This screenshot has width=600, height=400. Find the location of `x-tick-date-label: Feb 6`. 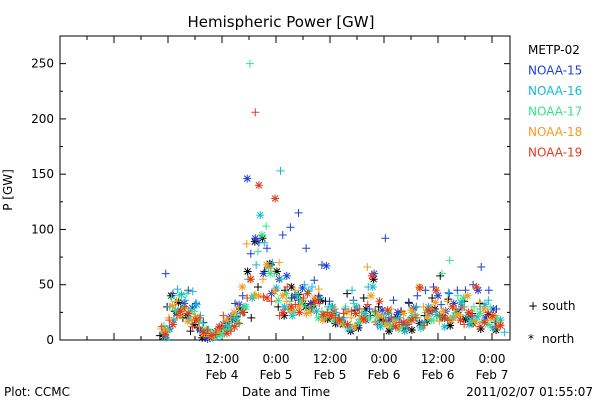

x-tick-date-label: Feb 6 is located at coordinates (384, 375).